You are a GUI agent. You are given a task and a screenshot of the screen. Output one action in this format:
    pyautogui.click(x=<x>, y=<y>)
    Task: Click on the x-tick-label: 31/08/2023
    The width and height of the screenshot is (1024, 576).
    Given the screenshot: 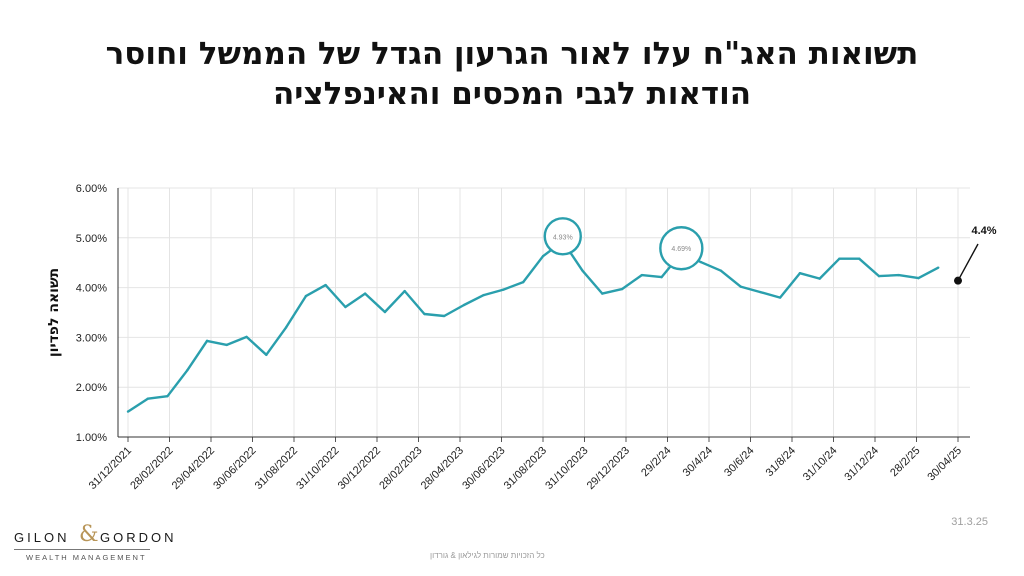 What is the action you would take?
    pyautogui.click(x=525, y=468)
    